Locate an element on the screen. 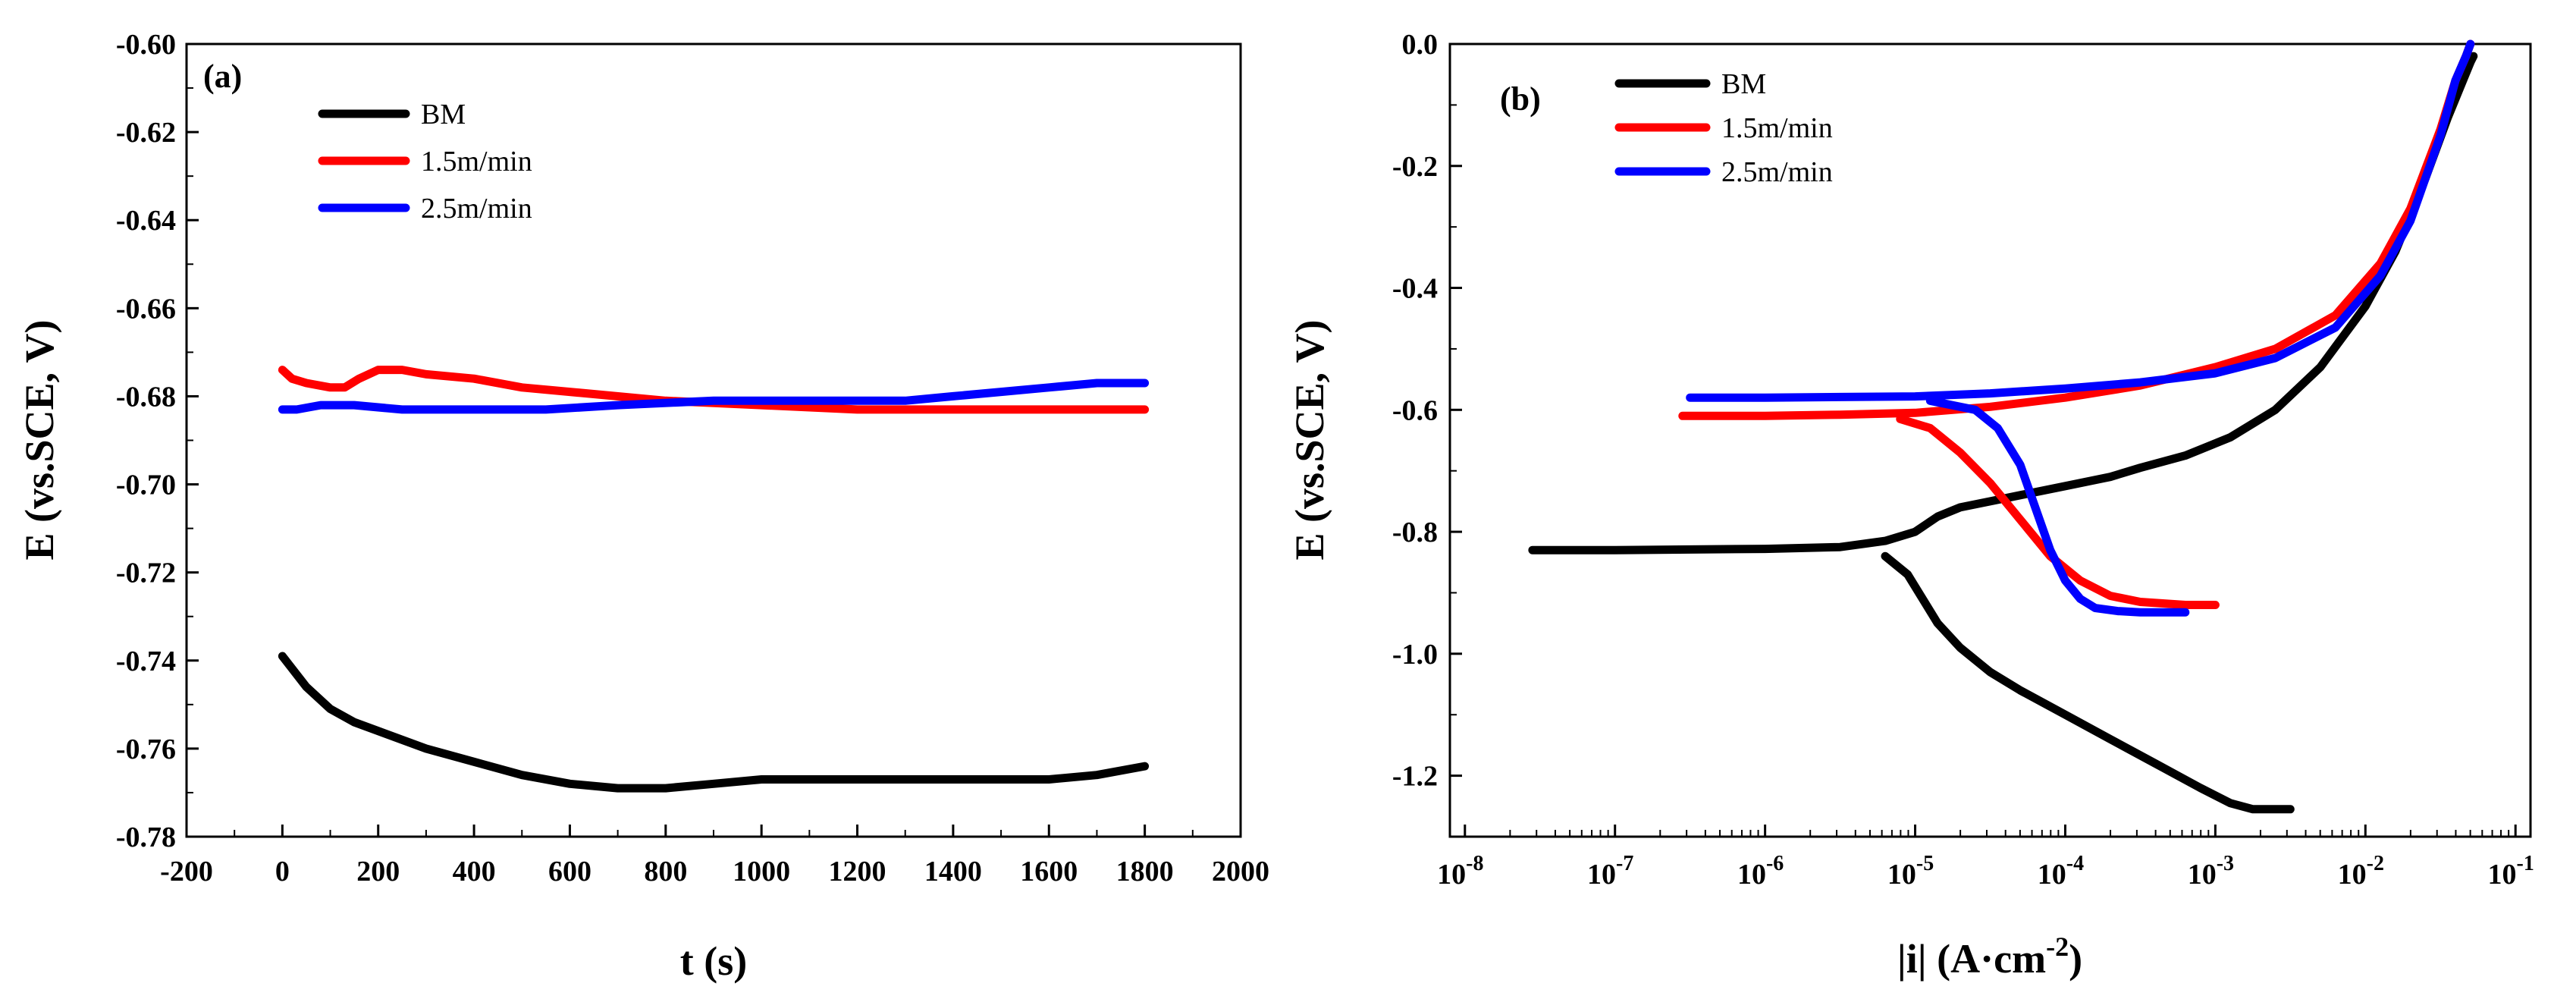 The height and width of the screenshot is (999, 2576). panel-a-series-line-2-5m-min is located at coordinates (714, 396).